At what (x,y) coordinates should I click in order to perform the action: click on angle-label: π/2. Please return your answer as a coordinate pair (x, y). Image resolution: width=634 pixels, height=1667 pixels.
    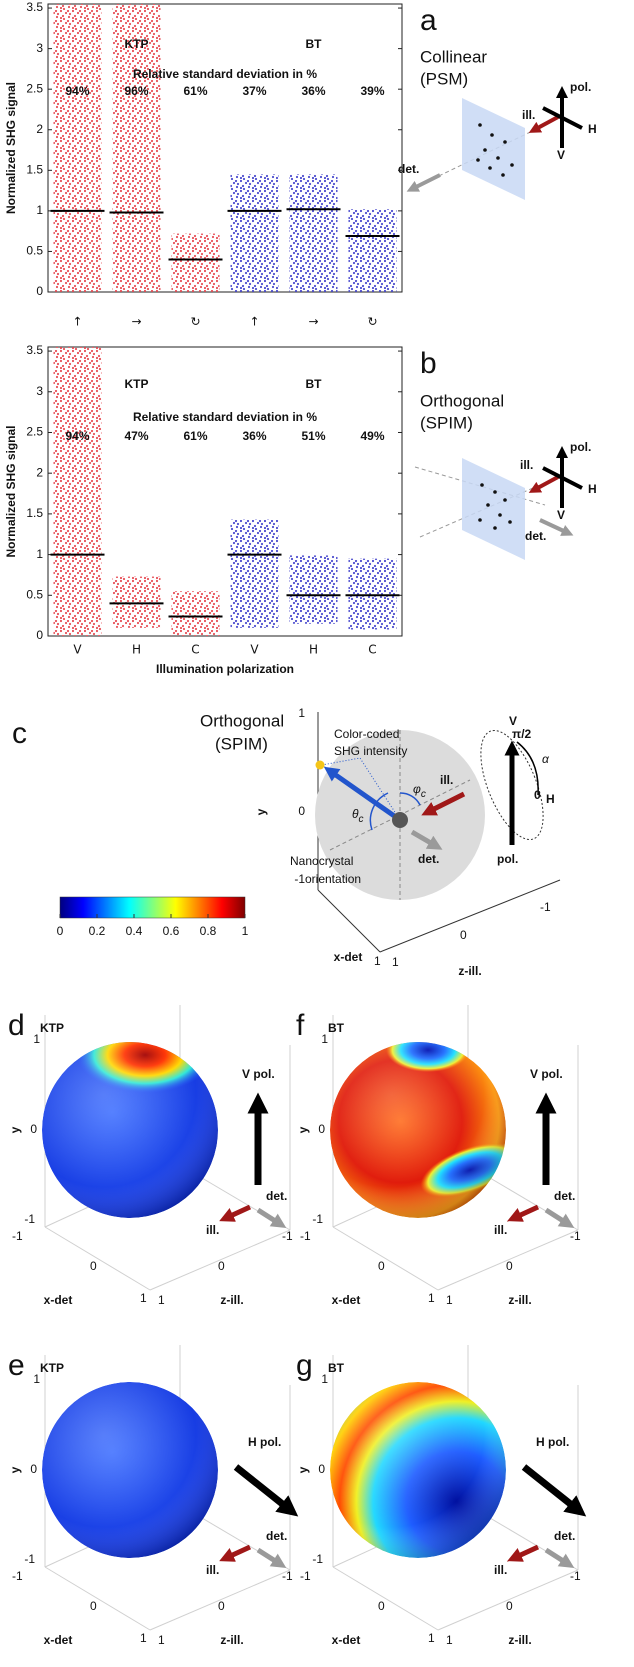
    Looking at the image, I should click on (522, 734).